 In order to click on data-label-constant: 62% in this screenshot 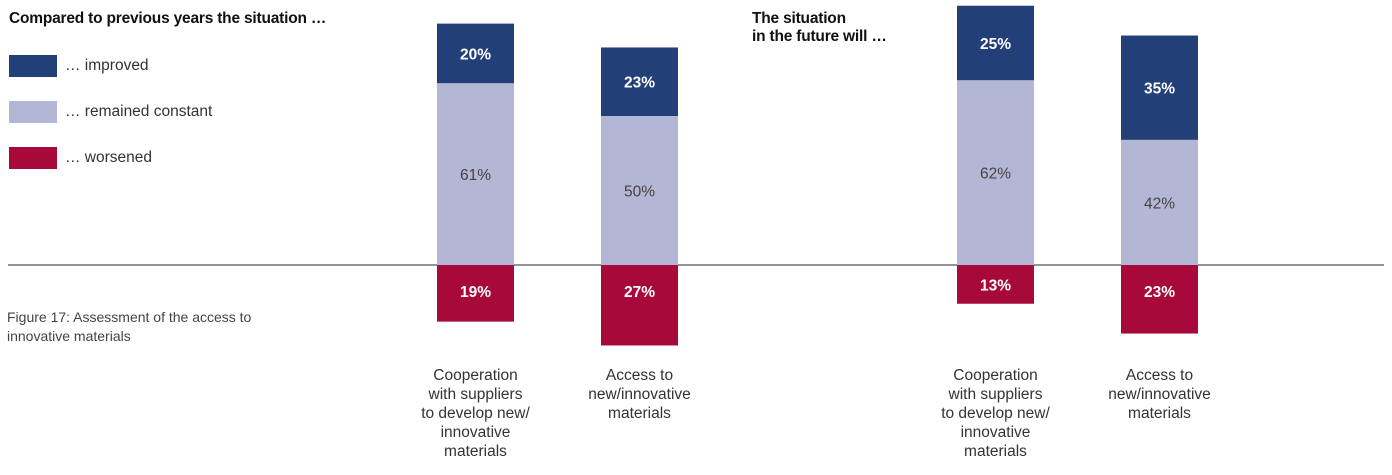, I will do `click(995, 174)`.